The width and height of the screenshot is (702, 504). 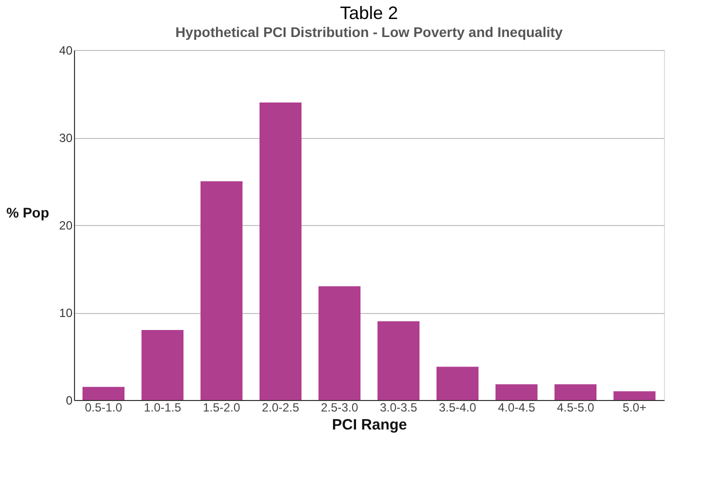 What do you see at coordinates (221, 407) in the screenshot?
I see `x-tick-label: 1.5-2.0` at bounding box center [221, 407].